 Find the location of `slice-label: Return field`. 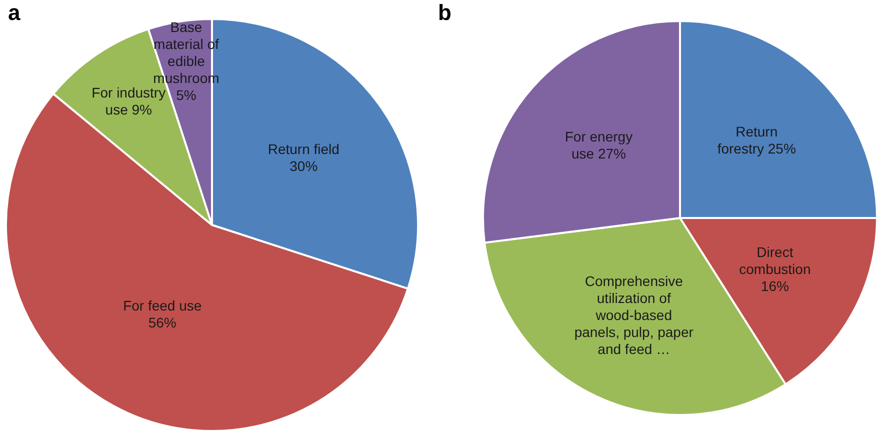

slice-label: Return field is located at coordinates (304, 148).